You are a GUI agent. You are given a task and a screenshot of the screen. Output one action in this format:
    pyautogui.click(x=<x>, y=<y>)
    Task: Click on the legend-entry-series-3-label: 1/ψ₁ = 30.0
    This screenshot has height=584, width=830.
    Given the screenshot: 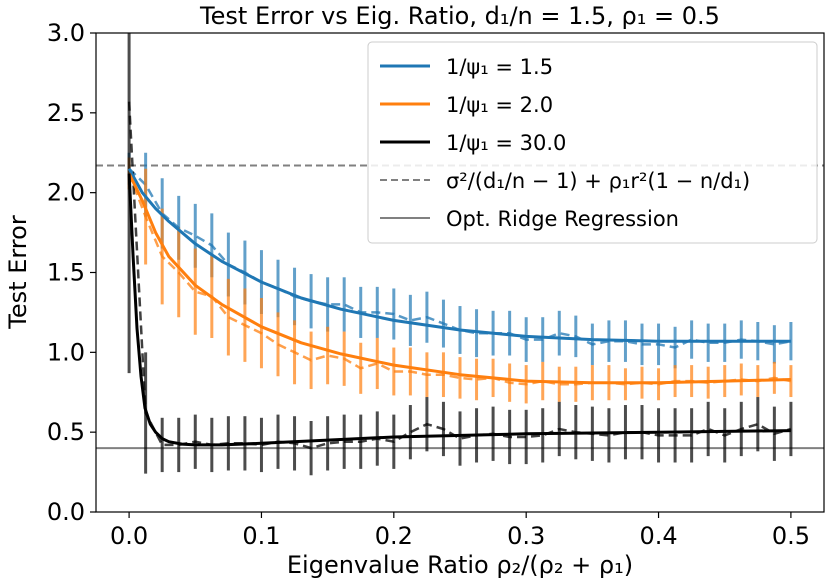 What is the action you would take?
    pyautogui.click(x=506, y=143)
    